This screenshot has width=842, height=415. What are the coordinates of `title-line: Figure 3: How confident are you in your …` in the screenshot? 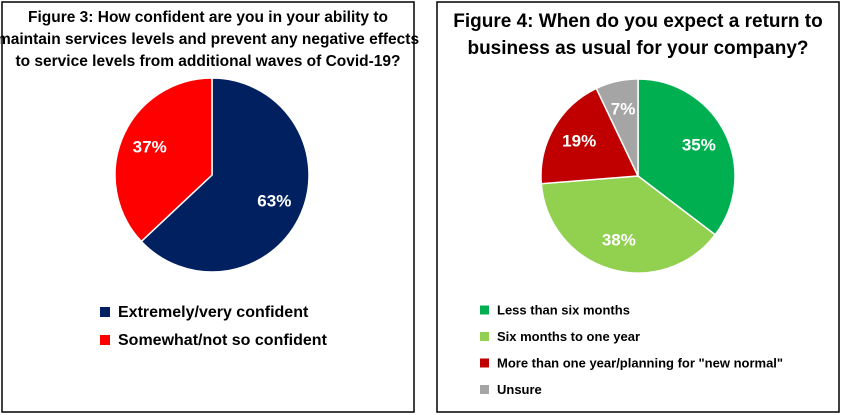 It's located at (208, 17).